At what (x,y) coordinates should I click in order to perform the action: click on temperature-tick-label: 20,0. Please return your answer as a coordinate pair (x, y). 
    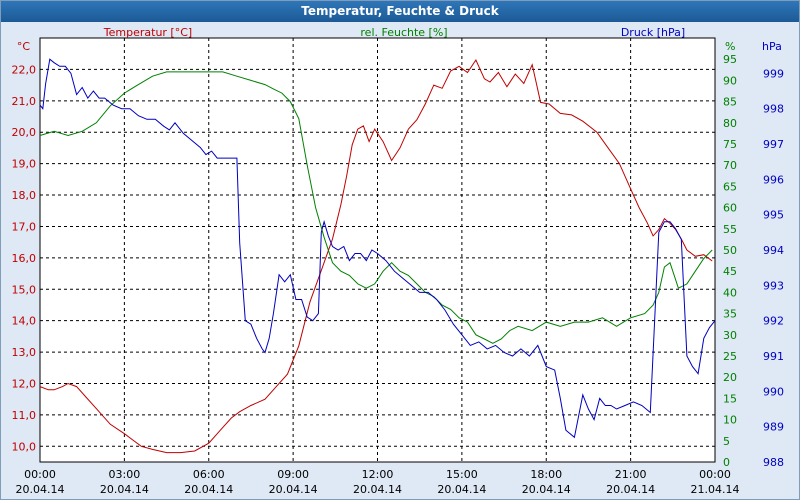
    Looking at the image, I should click on (24, 132).